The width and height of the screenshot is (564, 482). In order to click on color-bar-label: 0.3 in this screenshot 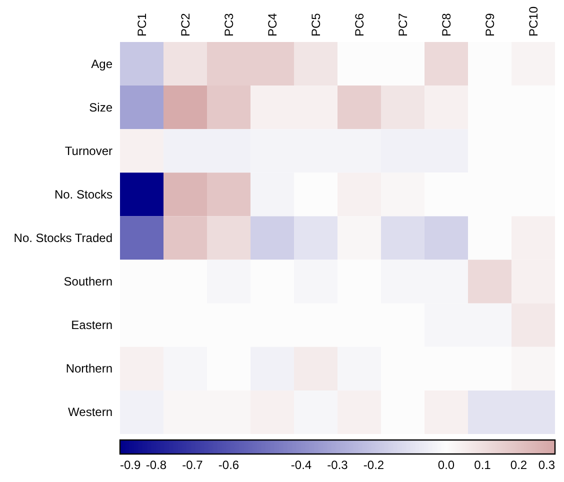, I will do `click(547, 465)`.